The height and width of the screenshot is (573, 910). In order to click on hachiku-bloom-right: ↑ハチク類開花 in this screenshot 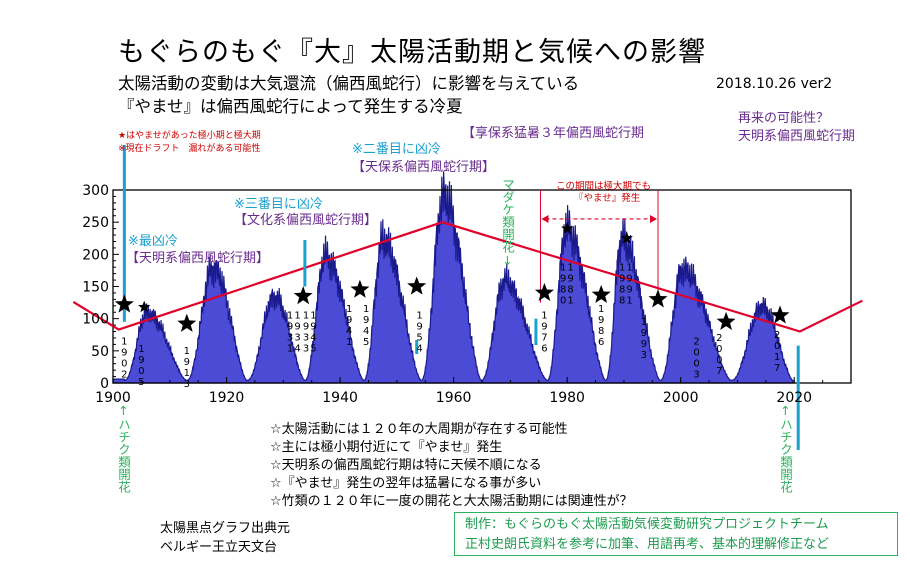, I will do `click(785, 448)`.